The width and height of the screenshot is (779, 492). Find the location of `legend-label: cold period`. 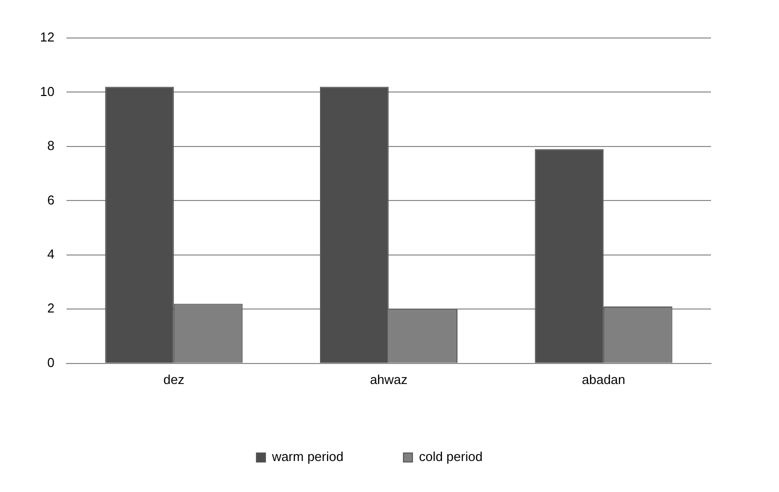

legend-label: cold period is located at coordinates (450, 456).